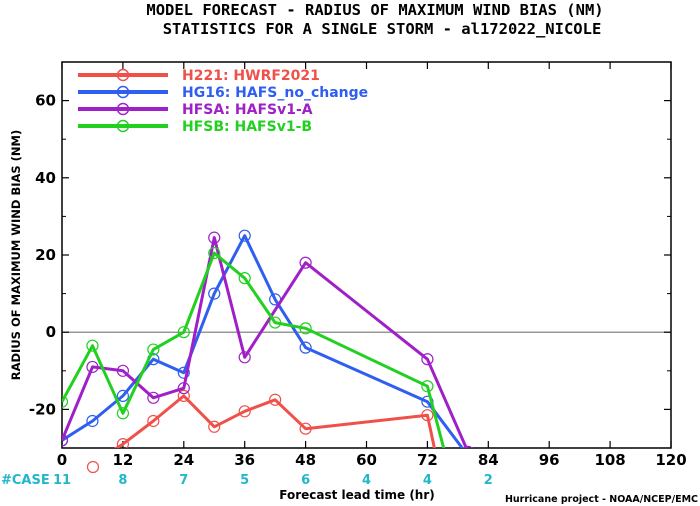 The height and width of the screenshot is (506, 700). What do you see at coordinates (247, 110) in the screenshot?
I see `legend-label: HFSA: HAFSv1-A` at bounding box center [247, 110].